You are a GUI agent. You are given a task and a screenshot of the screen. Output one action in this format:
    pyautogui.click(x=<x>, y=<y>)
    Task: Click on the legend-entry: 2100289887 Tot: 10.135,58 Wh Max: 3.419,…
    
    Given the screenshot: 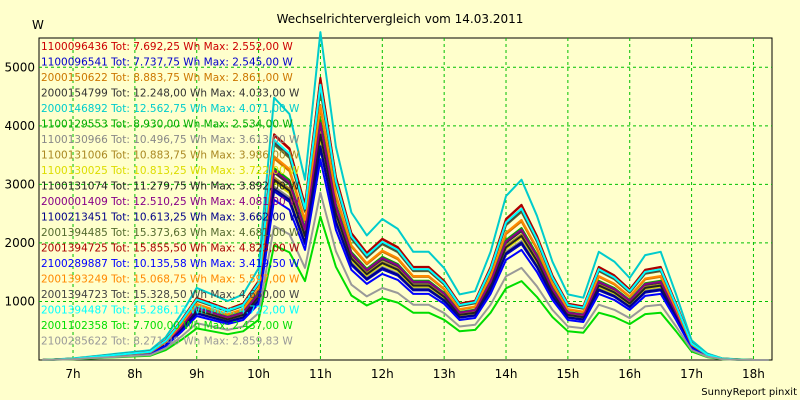 What is the action you would take?
    pyautogui.click(x=170, y=264)
    